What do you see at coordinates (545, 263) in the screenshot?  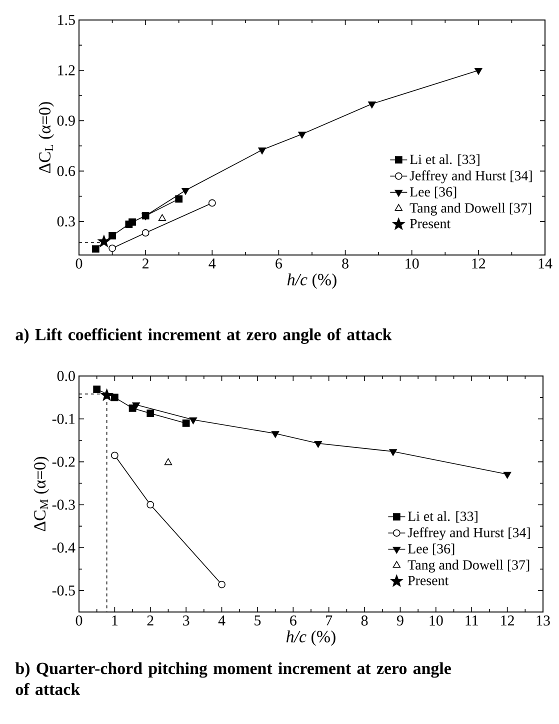 I see `x-tick-label: 14` at bounding box center [545, 263].